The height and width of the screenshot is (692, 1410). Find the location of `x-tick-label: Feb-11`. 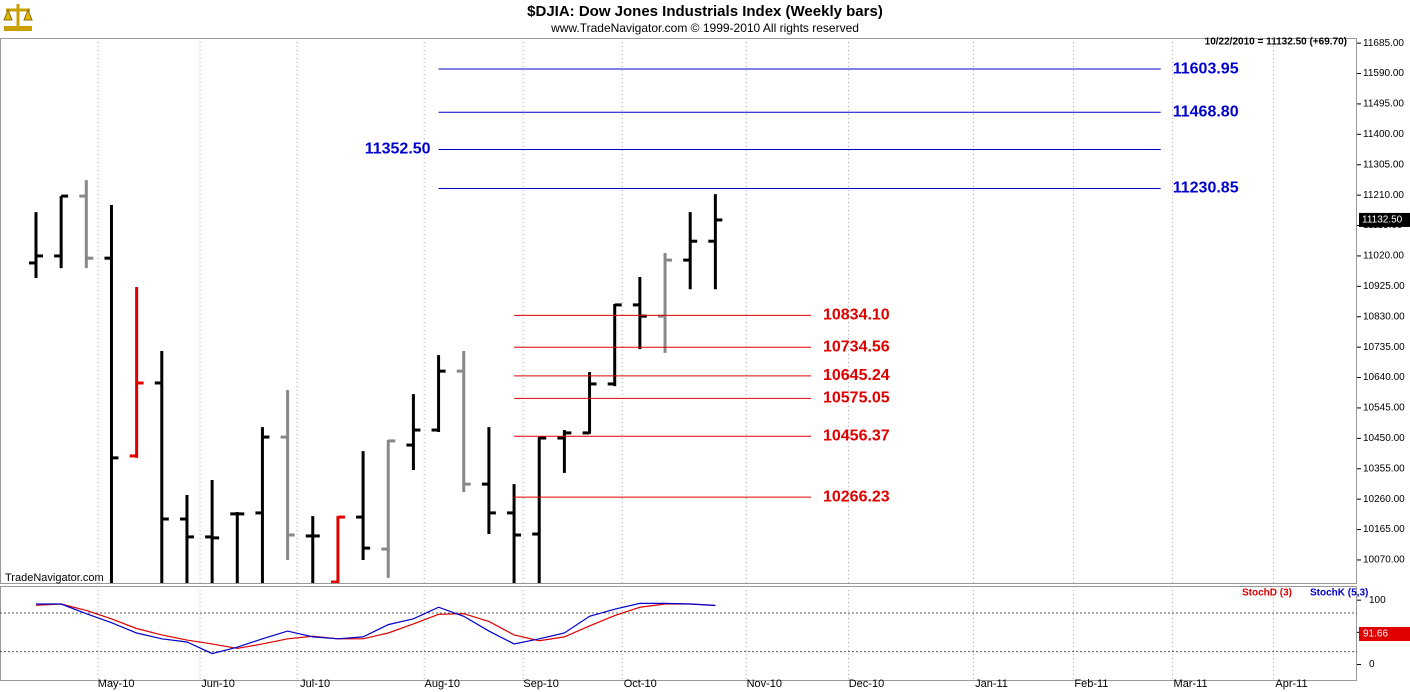

x-tick-label: Feb-11 is located at coordinates (1091, 684).